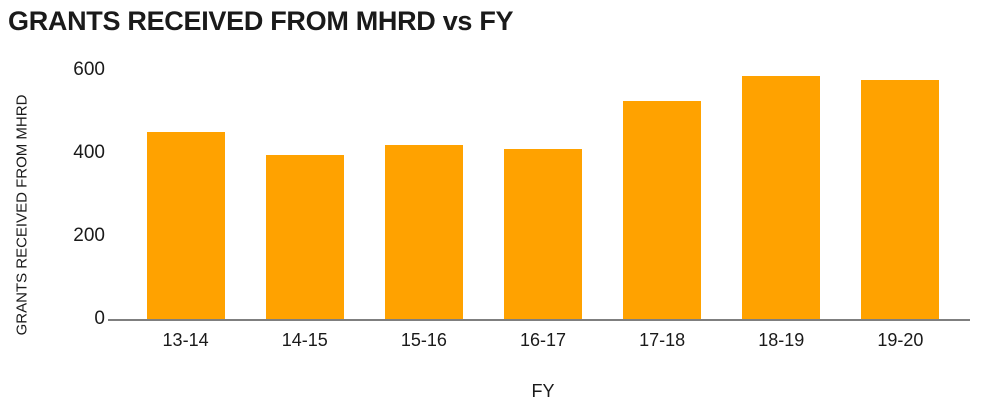  Describe the element at coordinates (261, 21) in the screenshot. I see `chart-title: GRANTS RECEIVED FROM MHRD vs FY` at that location.